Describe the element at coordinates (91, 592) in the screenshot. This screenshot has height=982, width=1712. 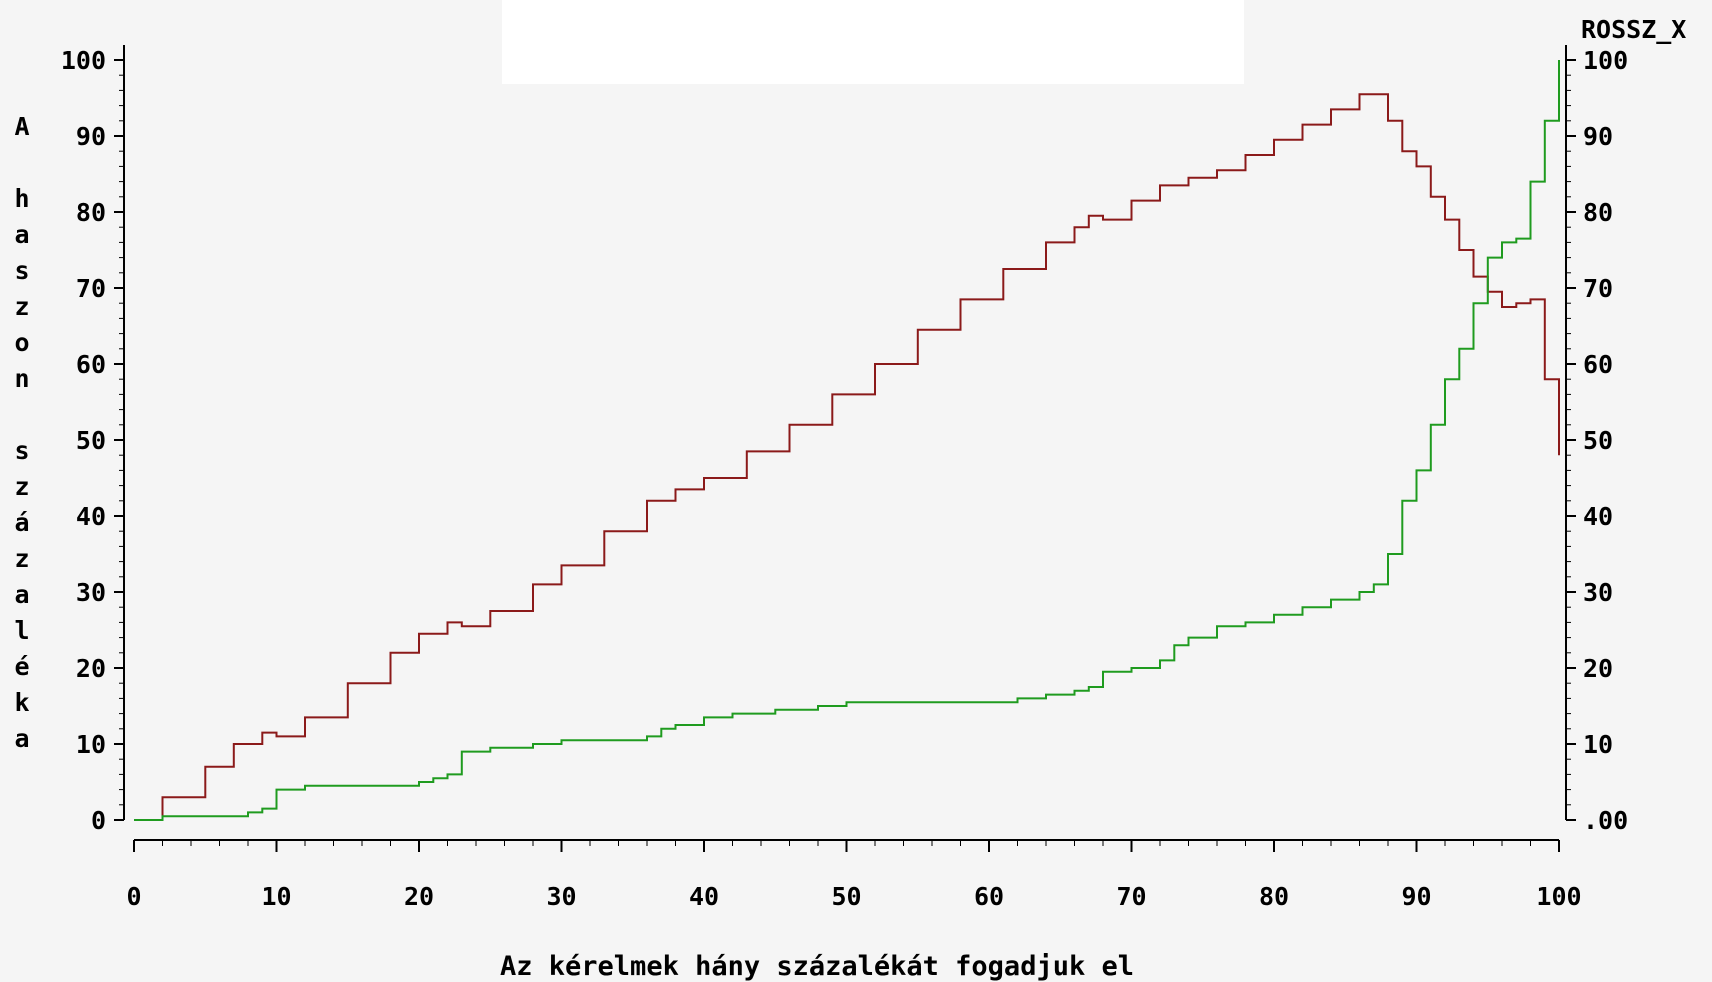
I see `left-tick-label: 30` at that location.